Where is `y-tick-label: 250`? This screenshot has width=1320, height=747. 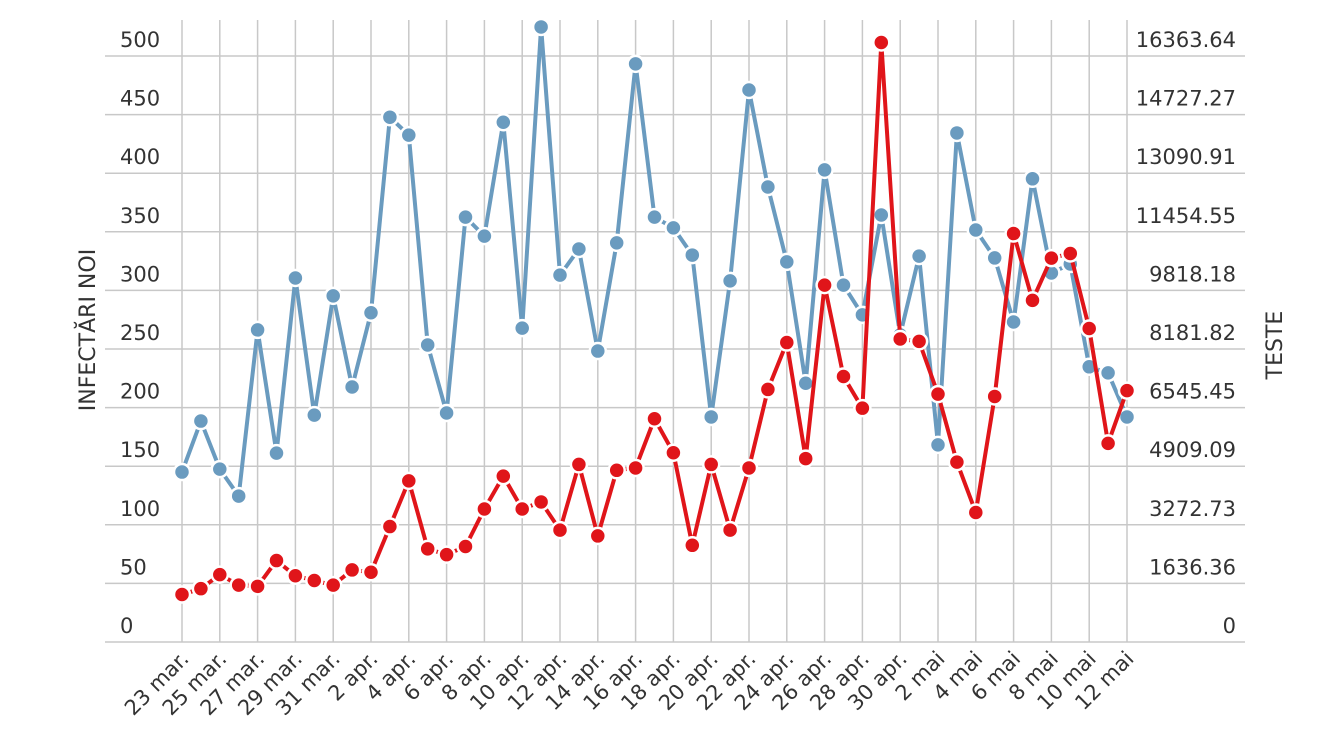 y-tick-label: 250 is located at coordinates (140, 333).